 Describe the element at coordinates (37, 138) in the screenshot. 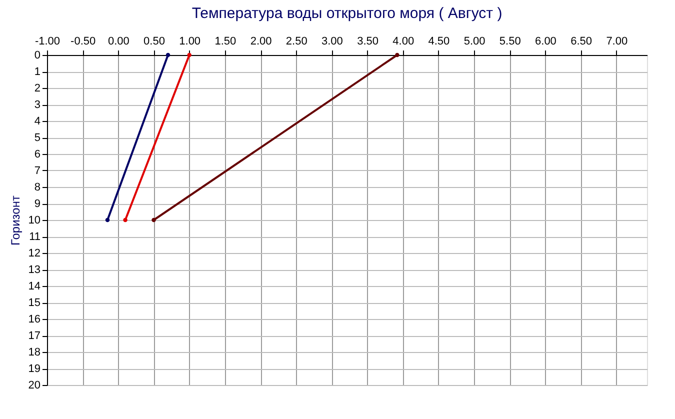

I see `y-tick-label: 5` at that location.